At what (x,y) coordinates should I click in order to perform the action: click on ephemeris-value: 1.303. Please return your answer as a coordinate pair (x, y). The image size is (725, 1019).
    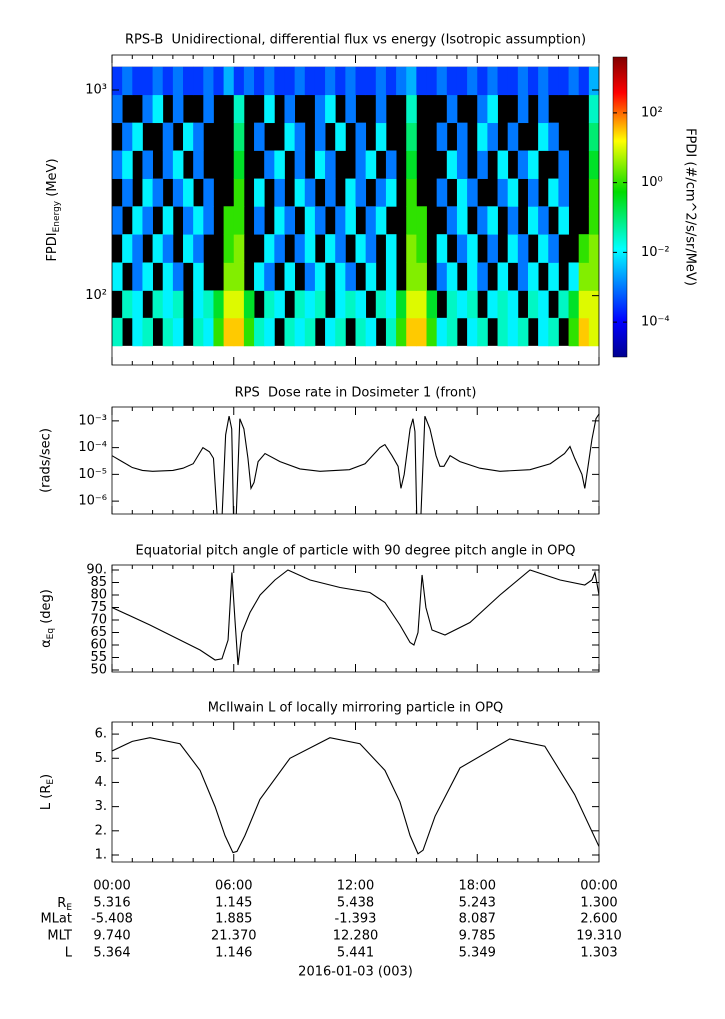
    Looking at the image, I should click on (598, 953).